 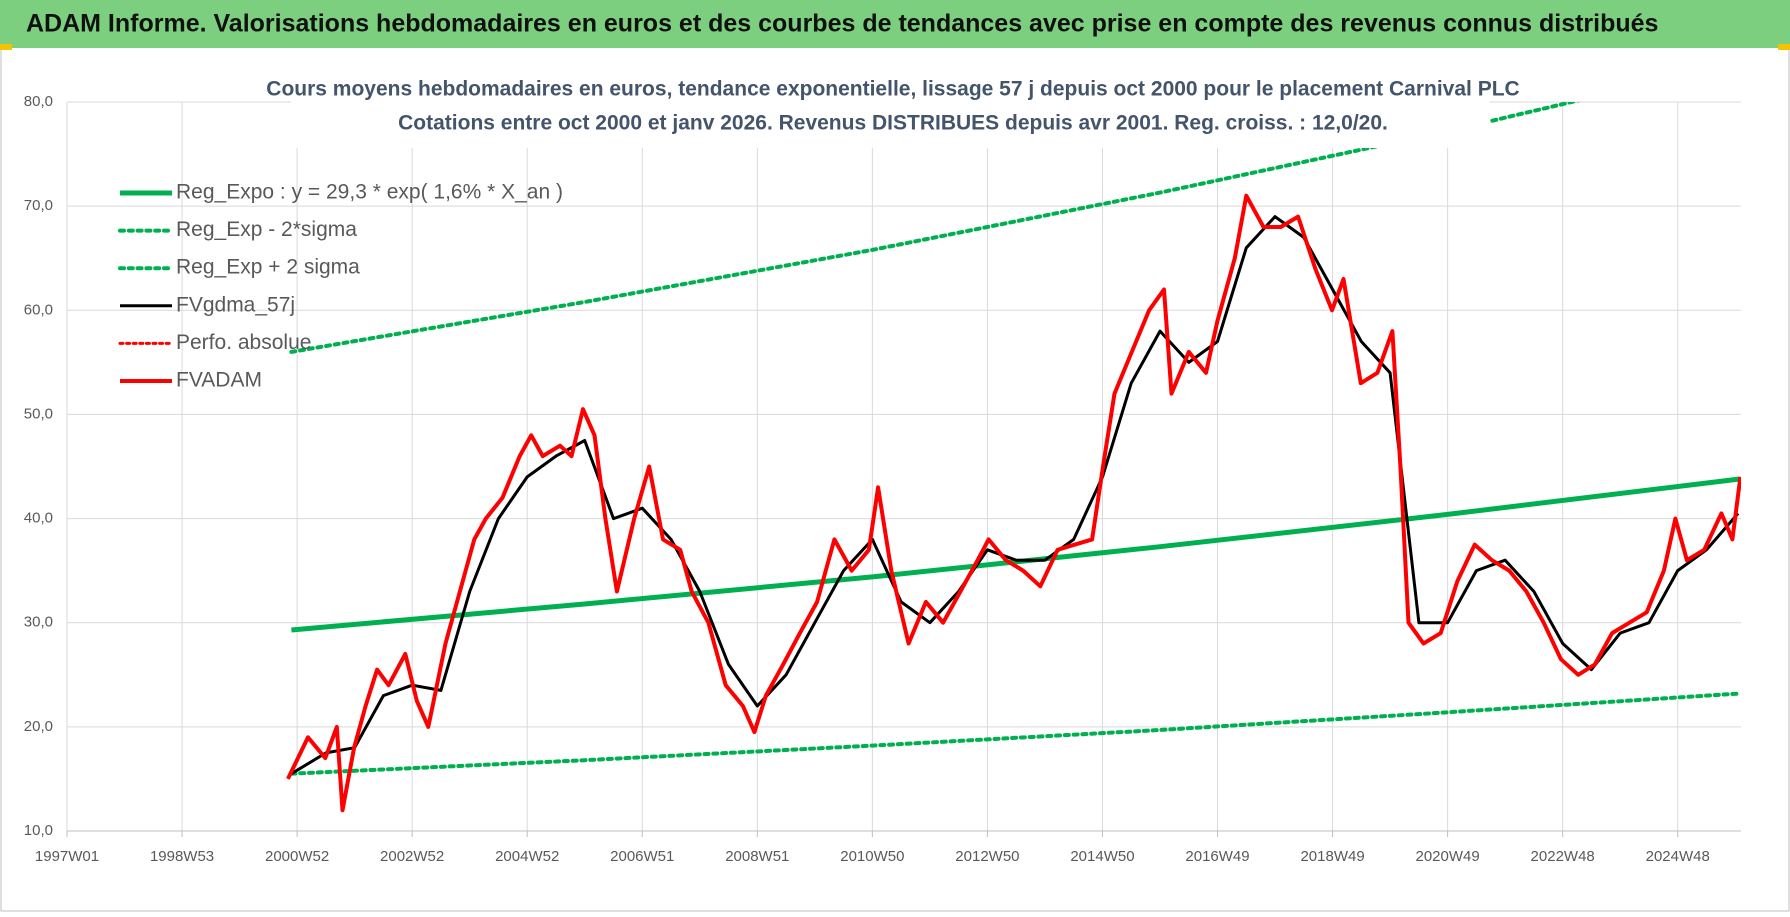 I want to click on x-tick-label: 2000W52, so click(x=297, y=856).